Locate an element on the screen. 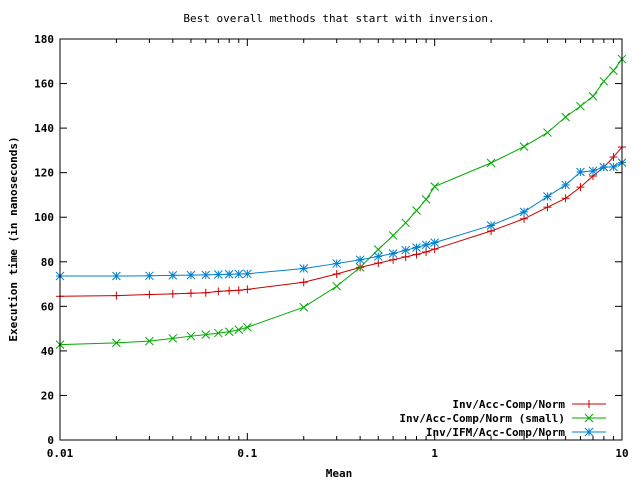 The height and width of the screenshot is (480, 640). x-tick-label: 1 is located at coordinates (434, 453).